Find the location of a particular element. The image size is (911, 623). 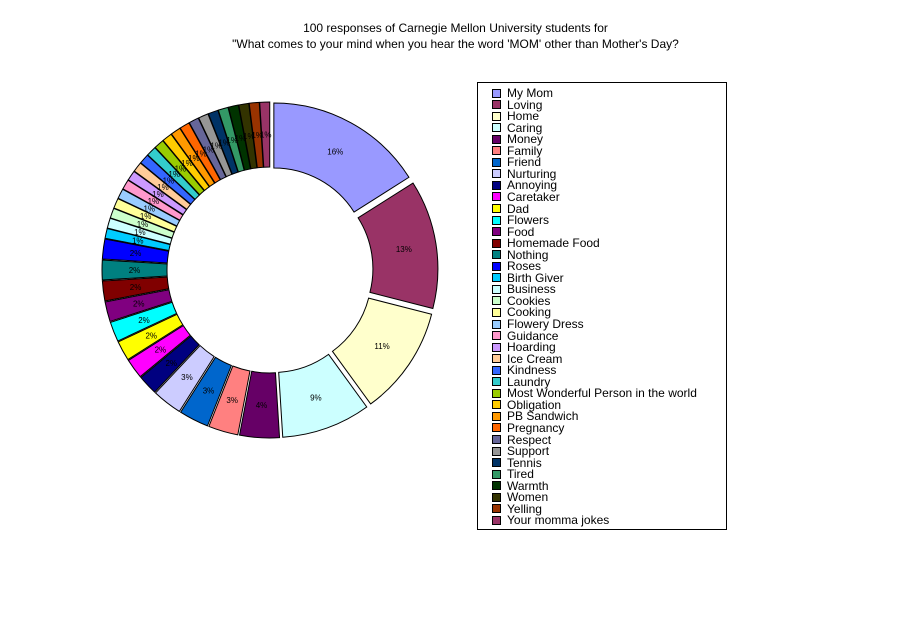

legend-item-most-wonderful-person-in-the-world: Most Wonderful Person in the world is located at coordinates (594, 393).